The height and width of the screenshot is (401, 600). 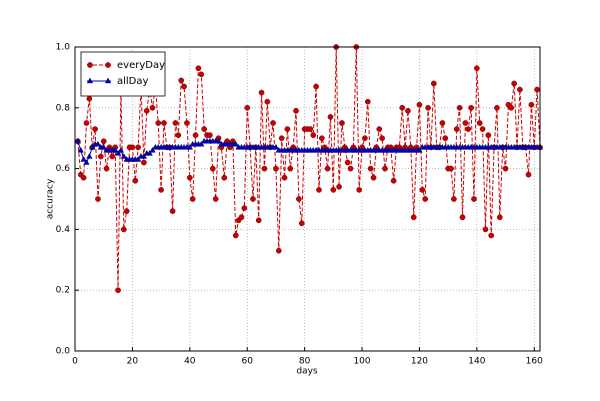 I want to click on x-tick-label: 100, so click(x=361, y=362).